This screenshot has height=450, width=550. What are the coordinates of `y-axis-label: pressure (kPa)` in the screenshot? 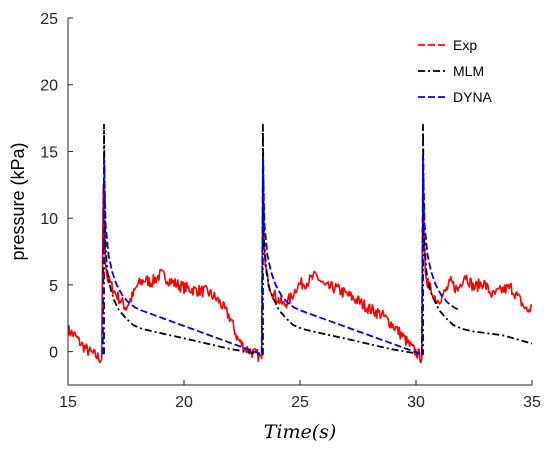 It's located at (18, 201).